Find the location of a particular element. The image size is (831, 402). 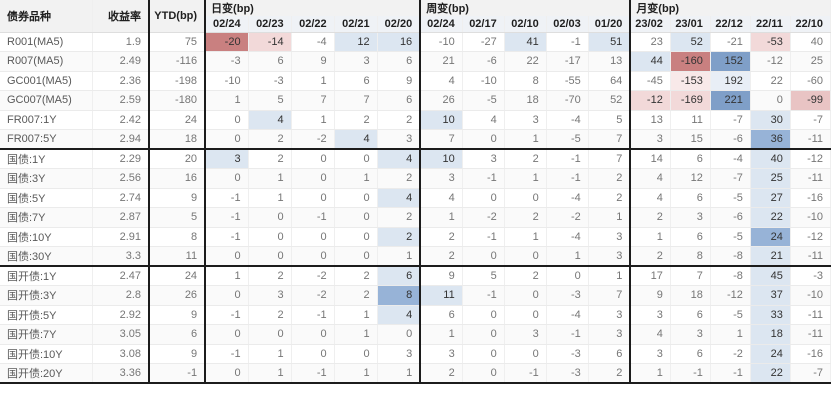

date-header-weekly-1: 02/17 is located at coordinates (483, 24).